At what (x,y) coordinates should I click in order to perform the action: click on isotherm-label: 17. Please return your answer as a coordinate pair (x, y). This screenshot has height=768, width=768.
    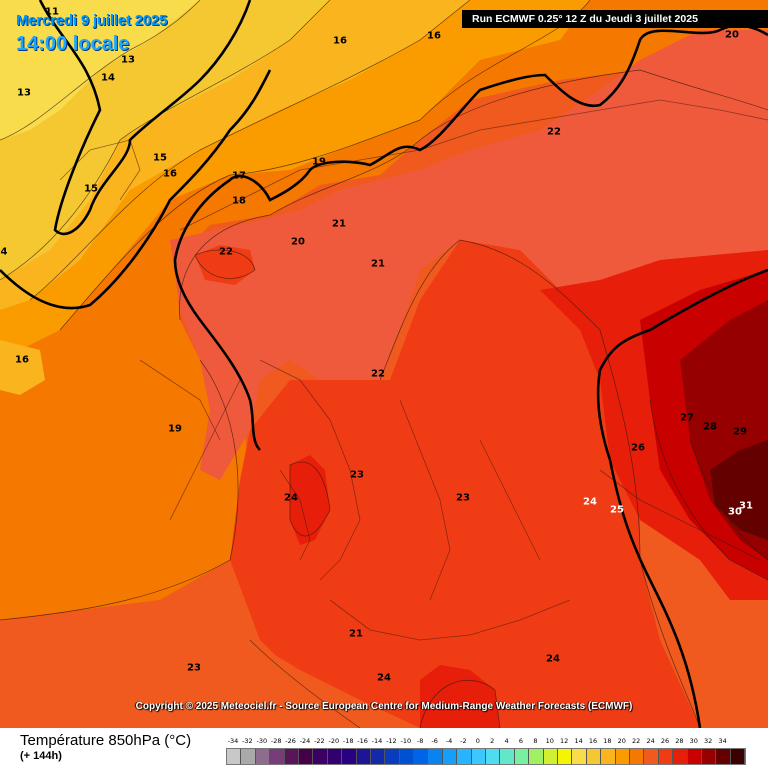
    Looking at the image, I should click on (239, 176).